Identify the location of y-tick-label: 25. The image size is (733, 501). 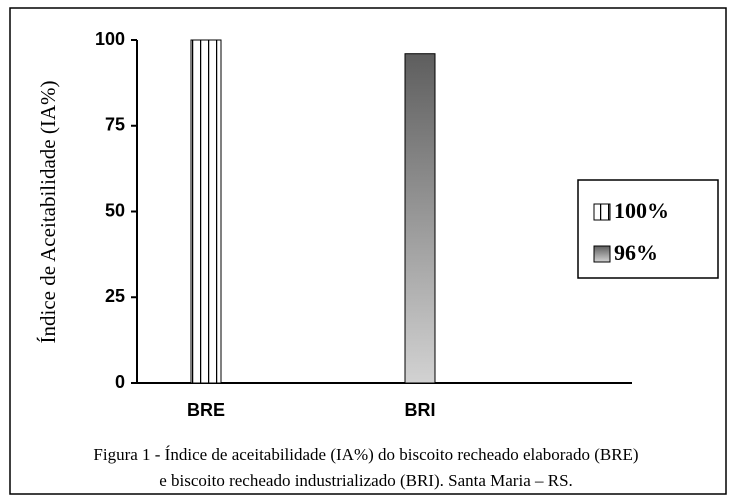
(115, 296).